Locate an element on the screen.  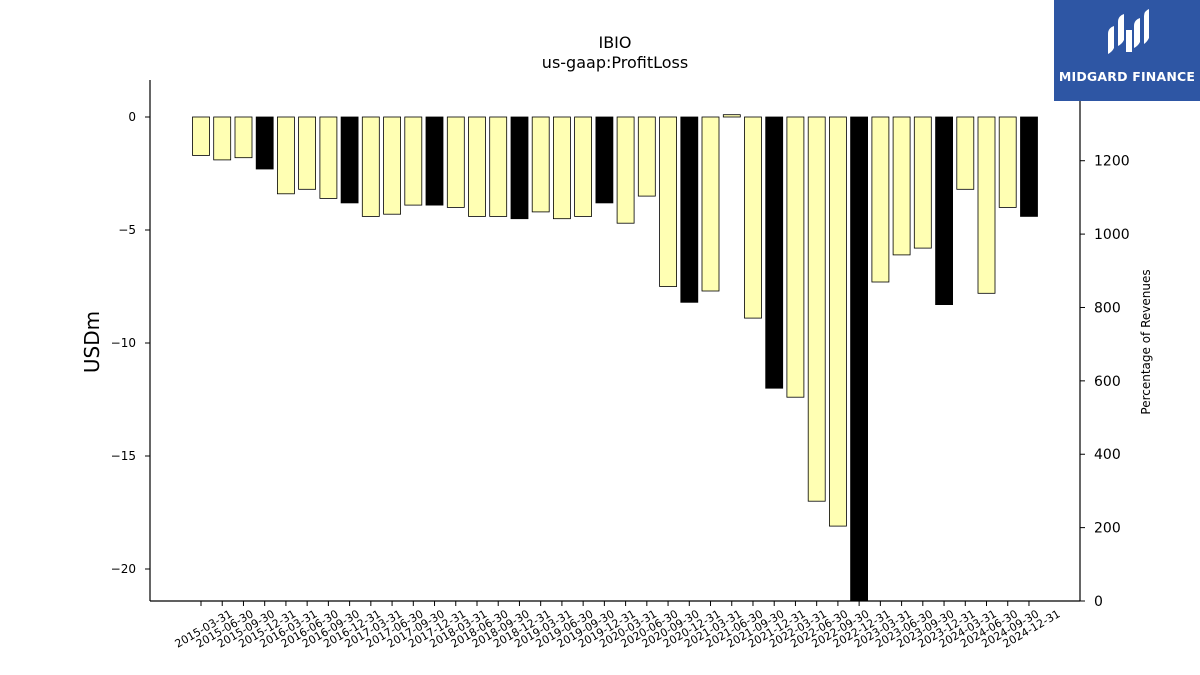
midgard-finance-logo: MIDGARD FINANCE is located at coordinates (1127, 50).